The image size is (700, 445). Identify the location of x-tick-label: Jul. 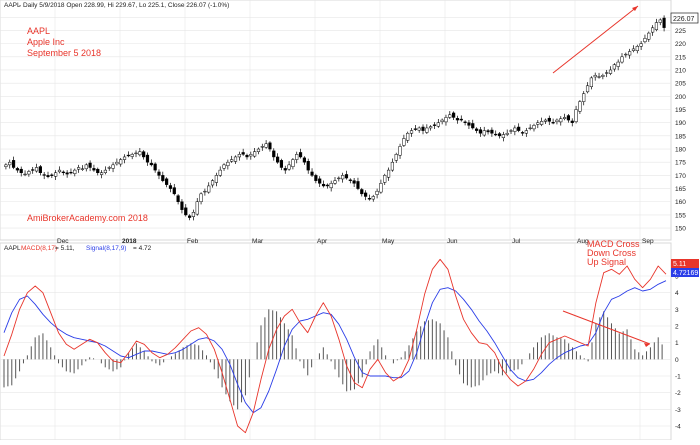
(516, 241).